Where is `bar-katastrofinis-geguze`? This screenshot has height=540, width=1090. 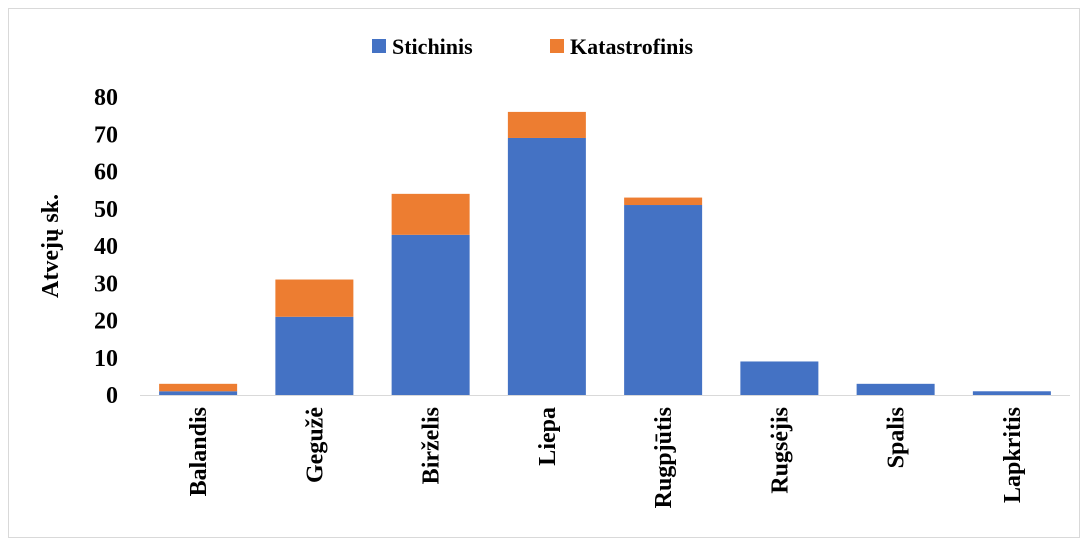
bar-katastrofinis-geguze is located at coordinates (314, 298).